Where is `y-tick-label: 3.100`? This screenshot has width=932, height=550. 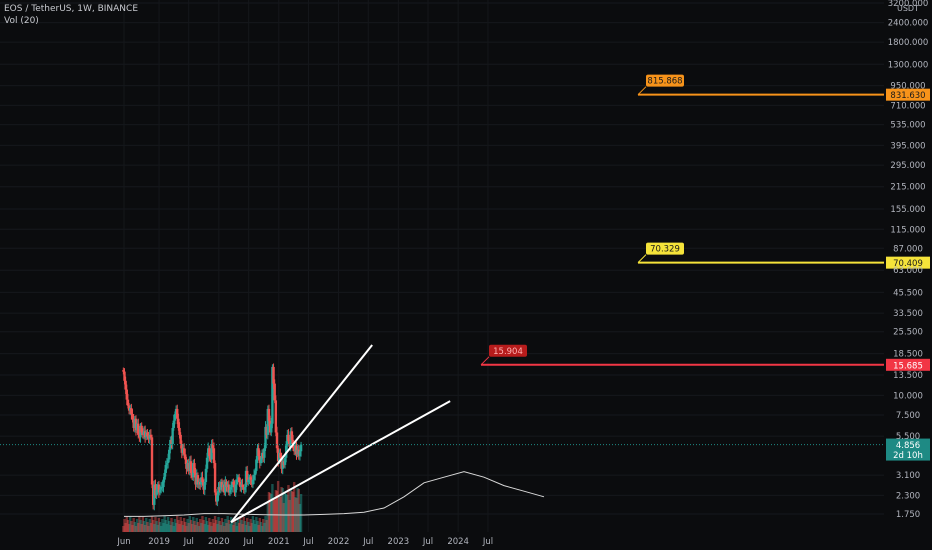
y-tick-label: 3.100 is located at coordinates (908, 476).